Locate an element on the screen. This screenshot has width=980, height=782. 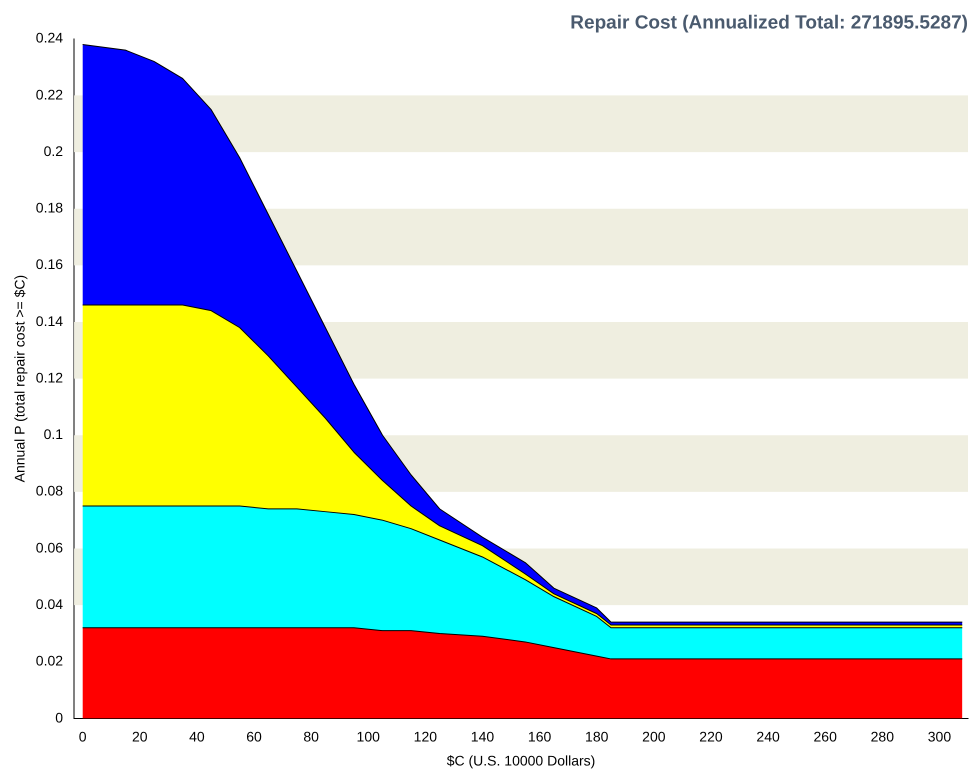
x-axis-title: $C (U.S. 10000 Dollars) is located at coordinates (521, 760).